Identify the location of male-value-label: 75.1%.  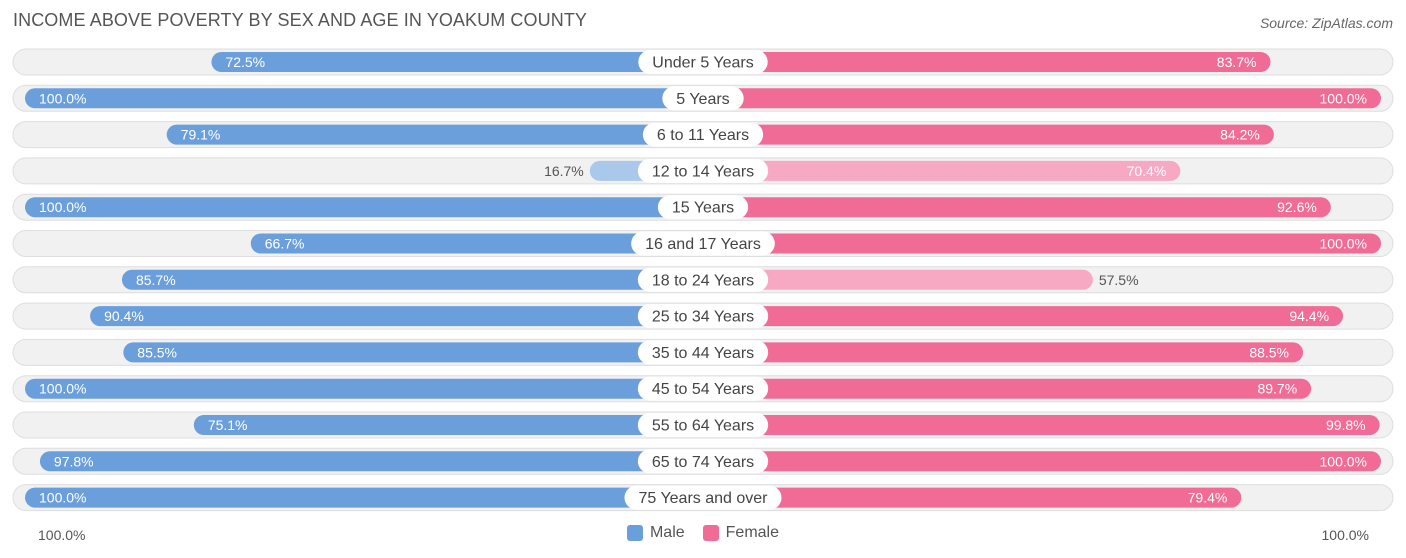
(228, 425).